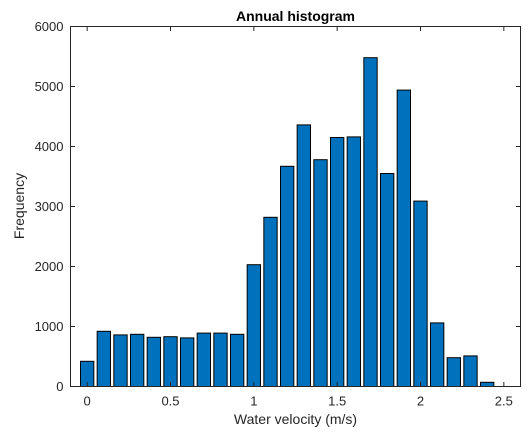 The image size is (531, 432). I want to click on y-tick-label: 4000, so click(49, 146).